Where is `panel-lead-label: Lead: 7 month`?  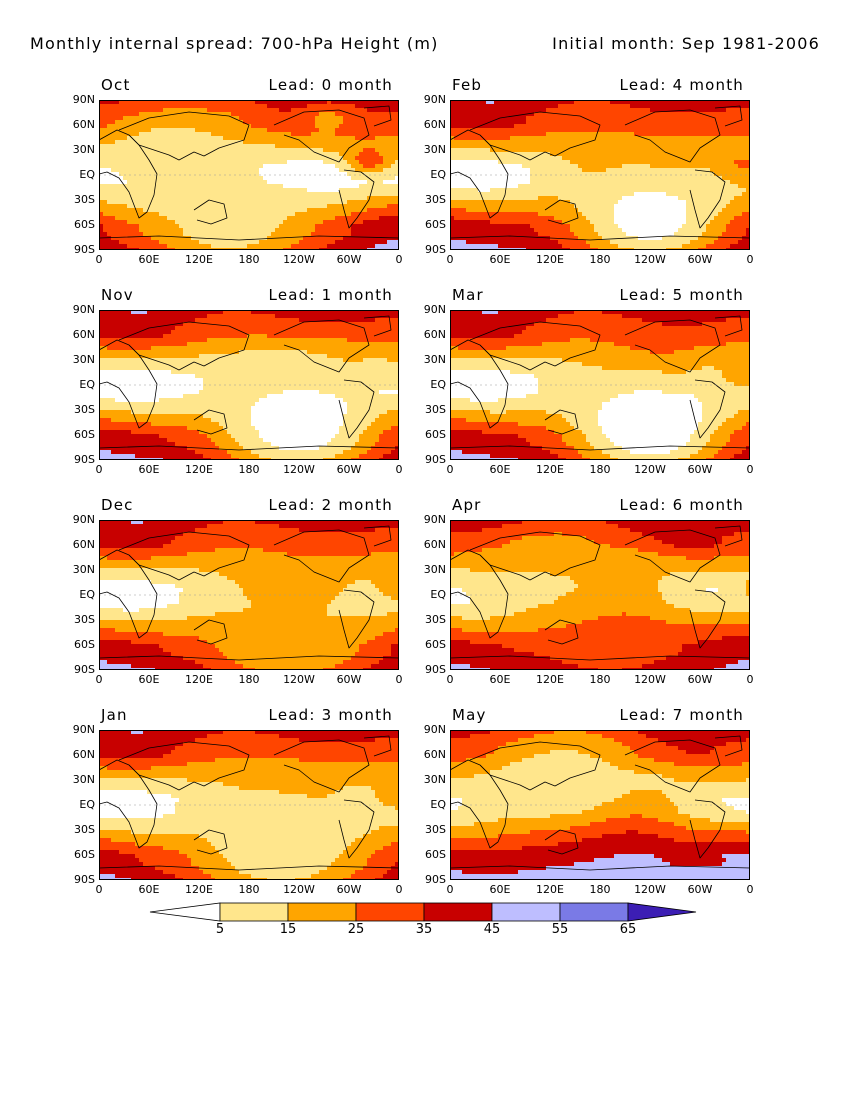 panel-lead-label: Lead: 7 month is located at coordinates (682, 715).